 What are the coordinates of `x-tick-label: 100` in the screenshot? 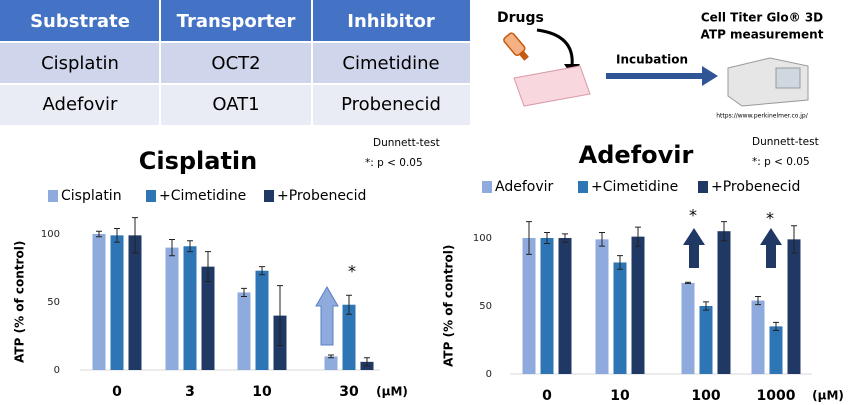 It's located at (705, 396).